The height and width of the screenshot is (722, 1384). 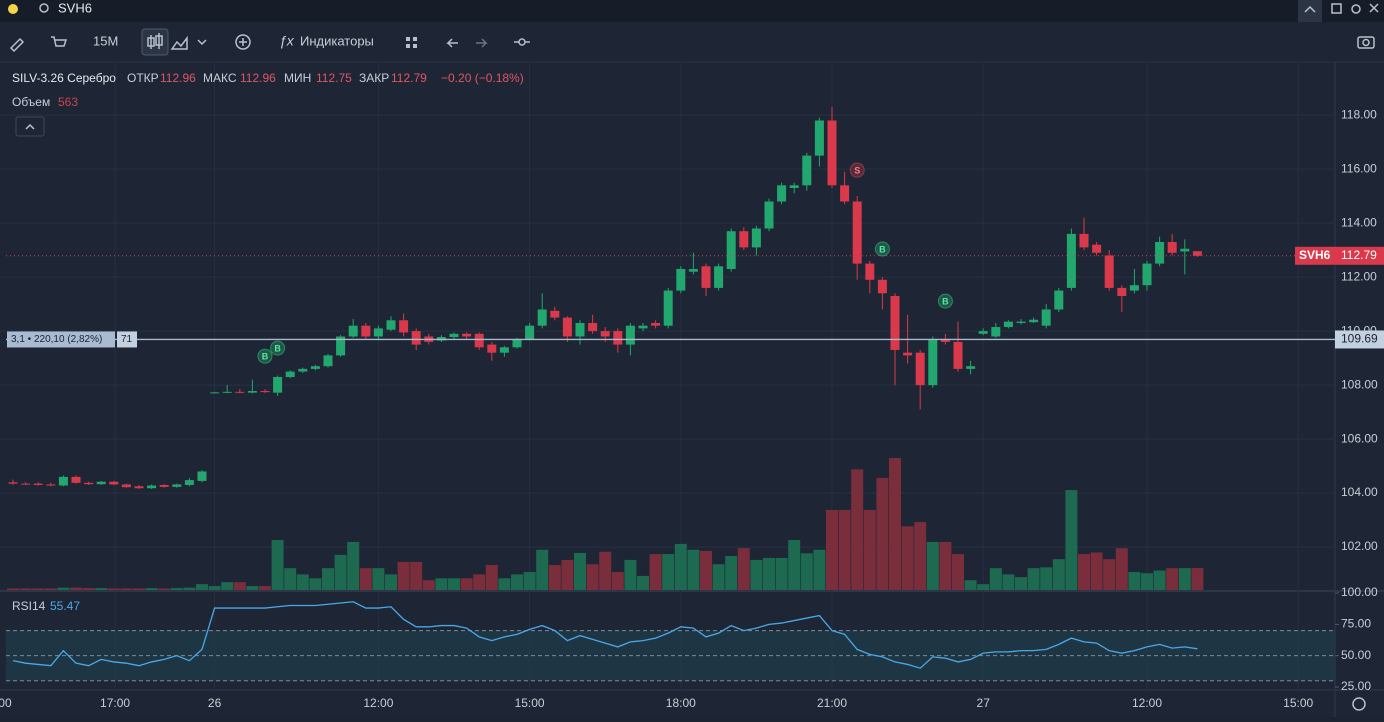 I want to click on camera-icon, so click(x=1366, y=42).